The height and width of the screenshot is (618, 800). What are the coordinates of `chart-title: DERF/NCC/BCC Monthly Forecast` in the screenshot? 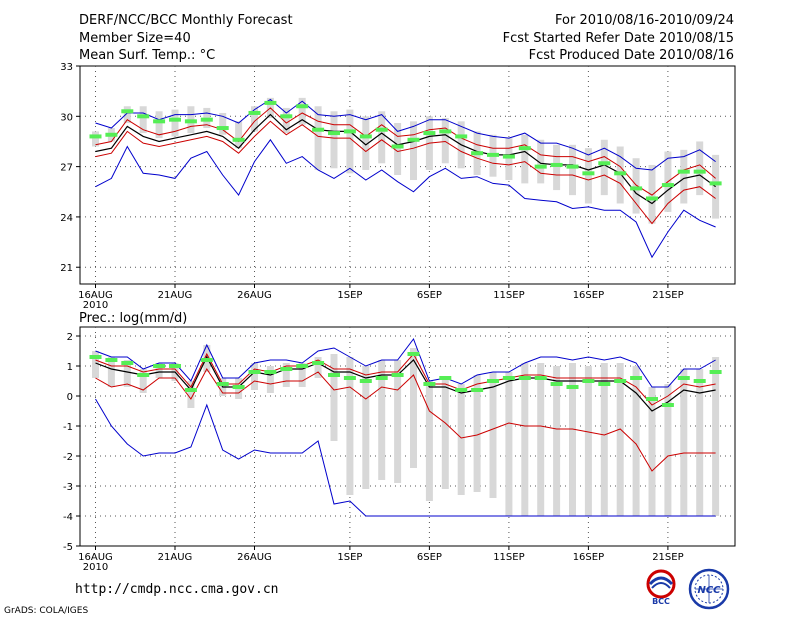 It's located at (186, 20).